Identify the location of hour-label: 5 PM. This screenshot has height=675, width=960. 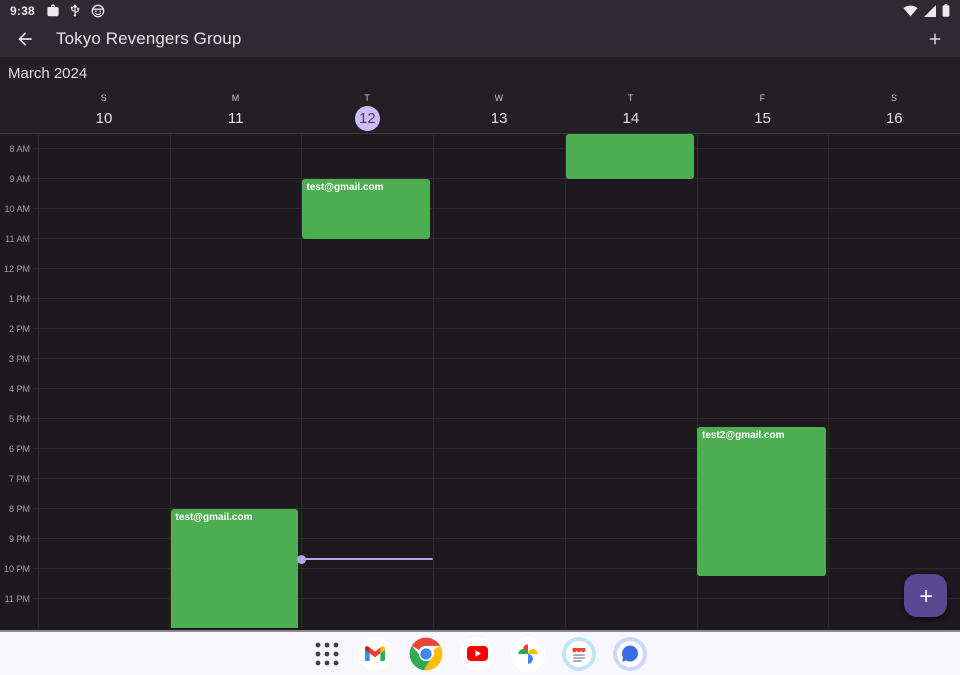
(19, 418).